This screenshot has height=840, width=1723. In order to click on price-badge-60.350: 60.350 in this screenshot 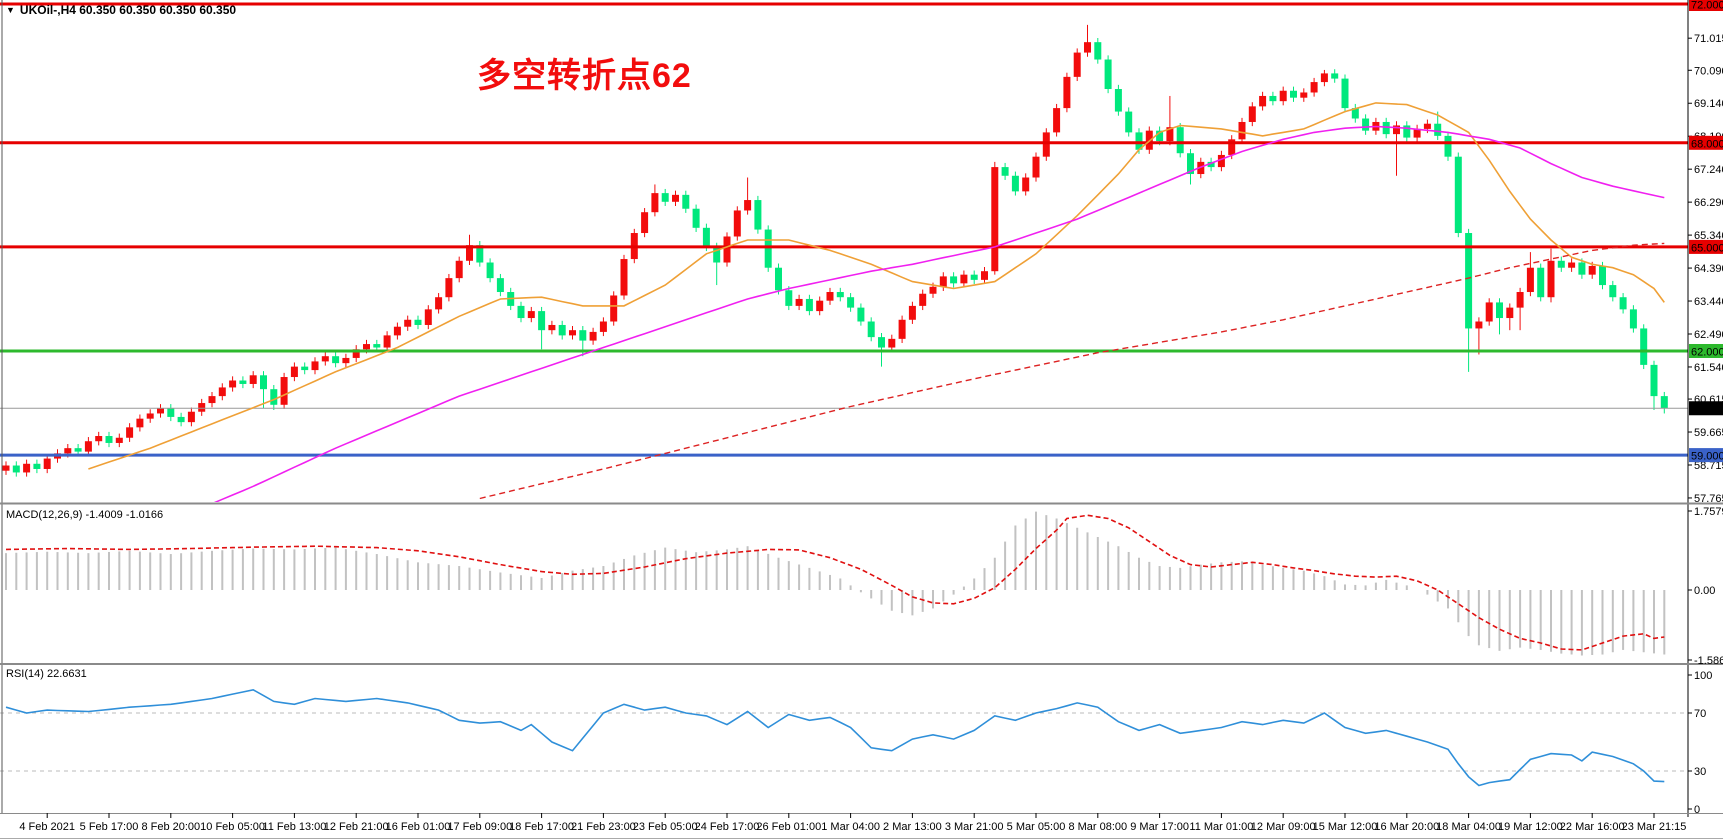, I will do `click(1706, 408)`.